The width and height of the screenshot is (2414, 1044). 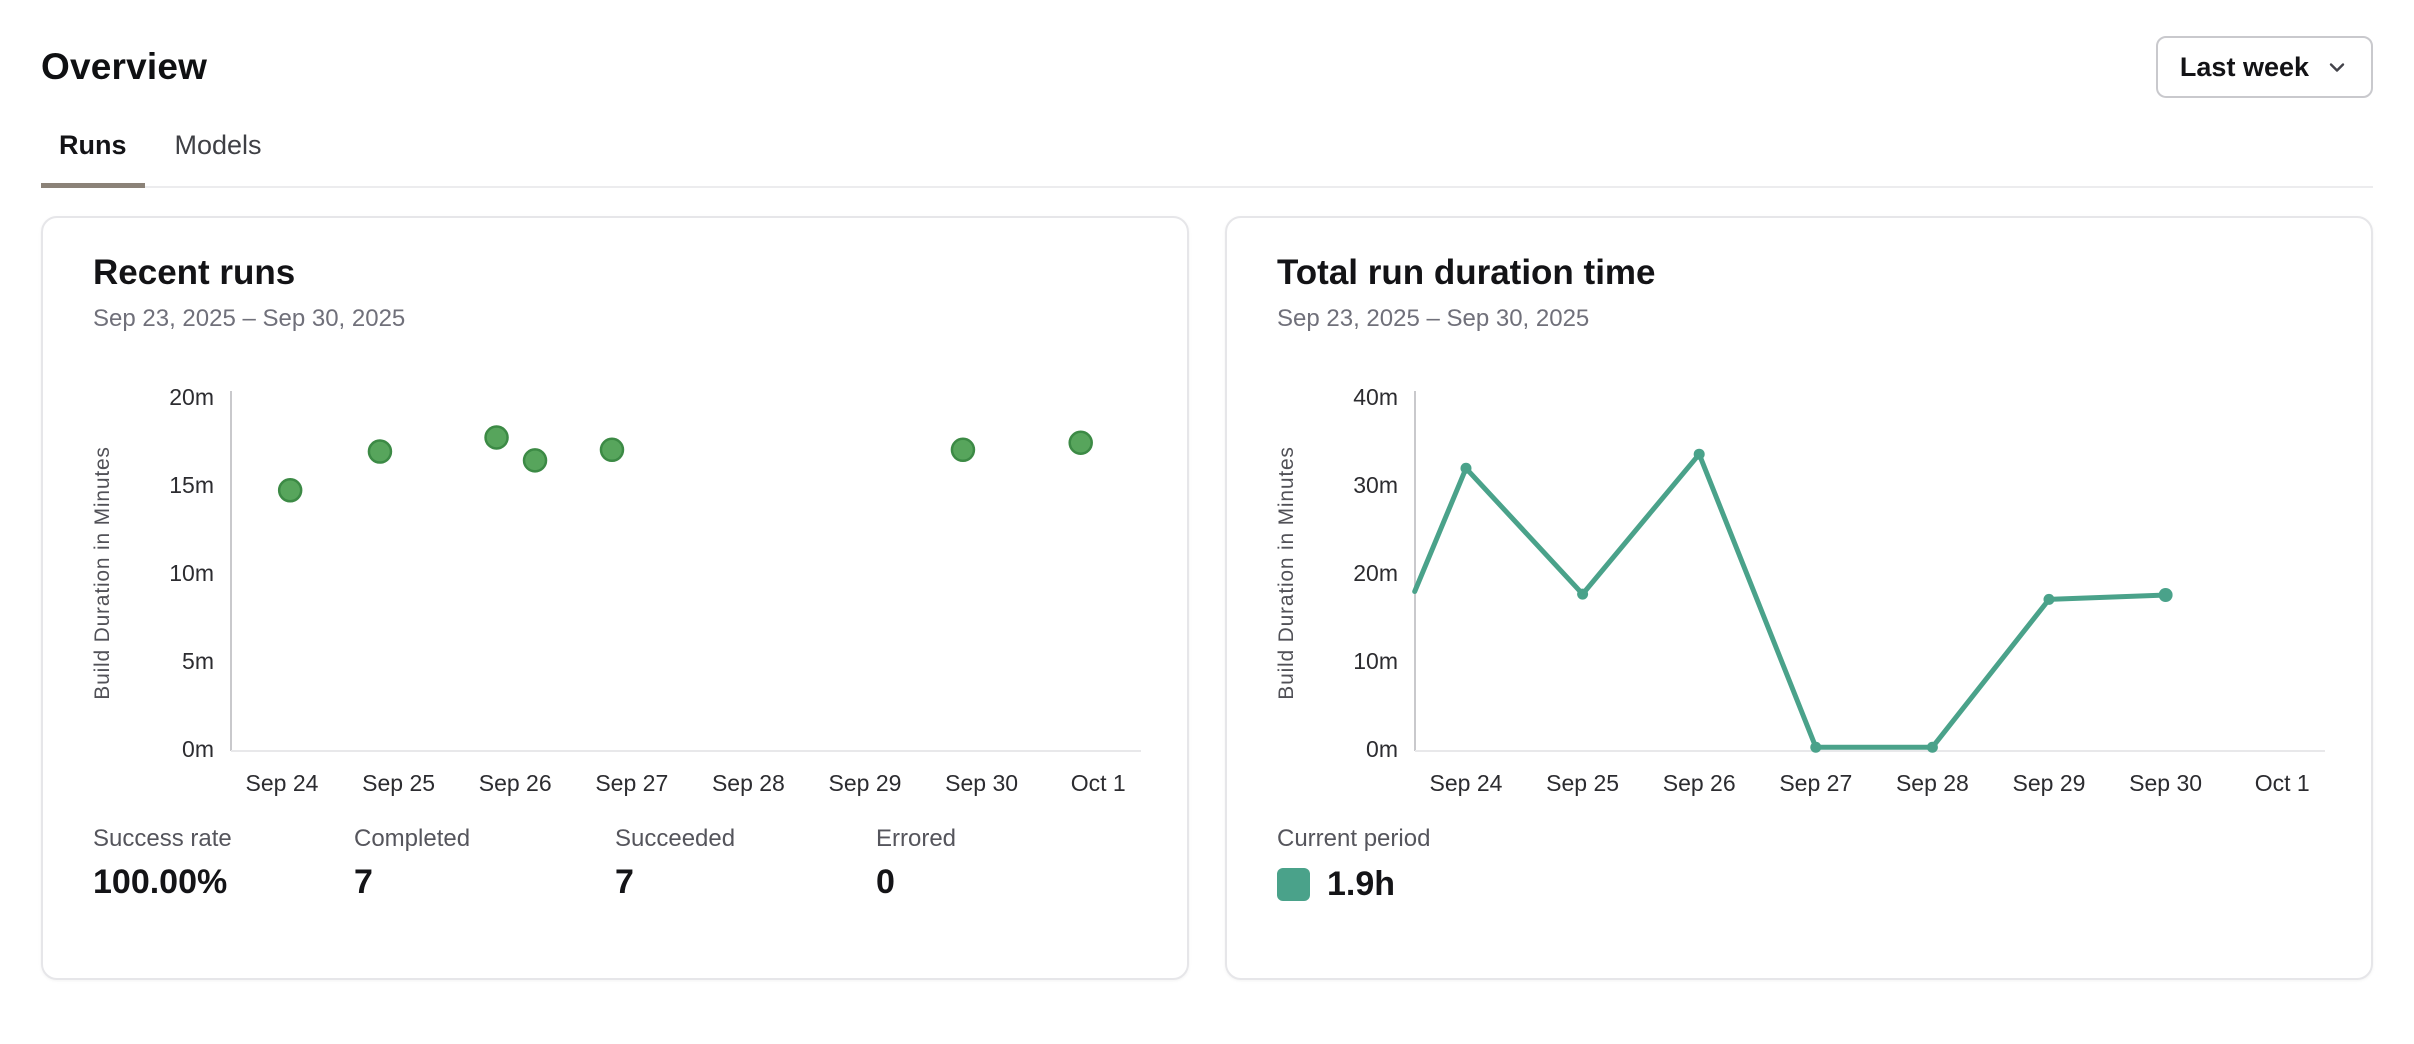 What do you see at coordinates (1375, 397) in the screenshot?
I see `y-tick-label: 40m` at bounding box center [1375, 397].